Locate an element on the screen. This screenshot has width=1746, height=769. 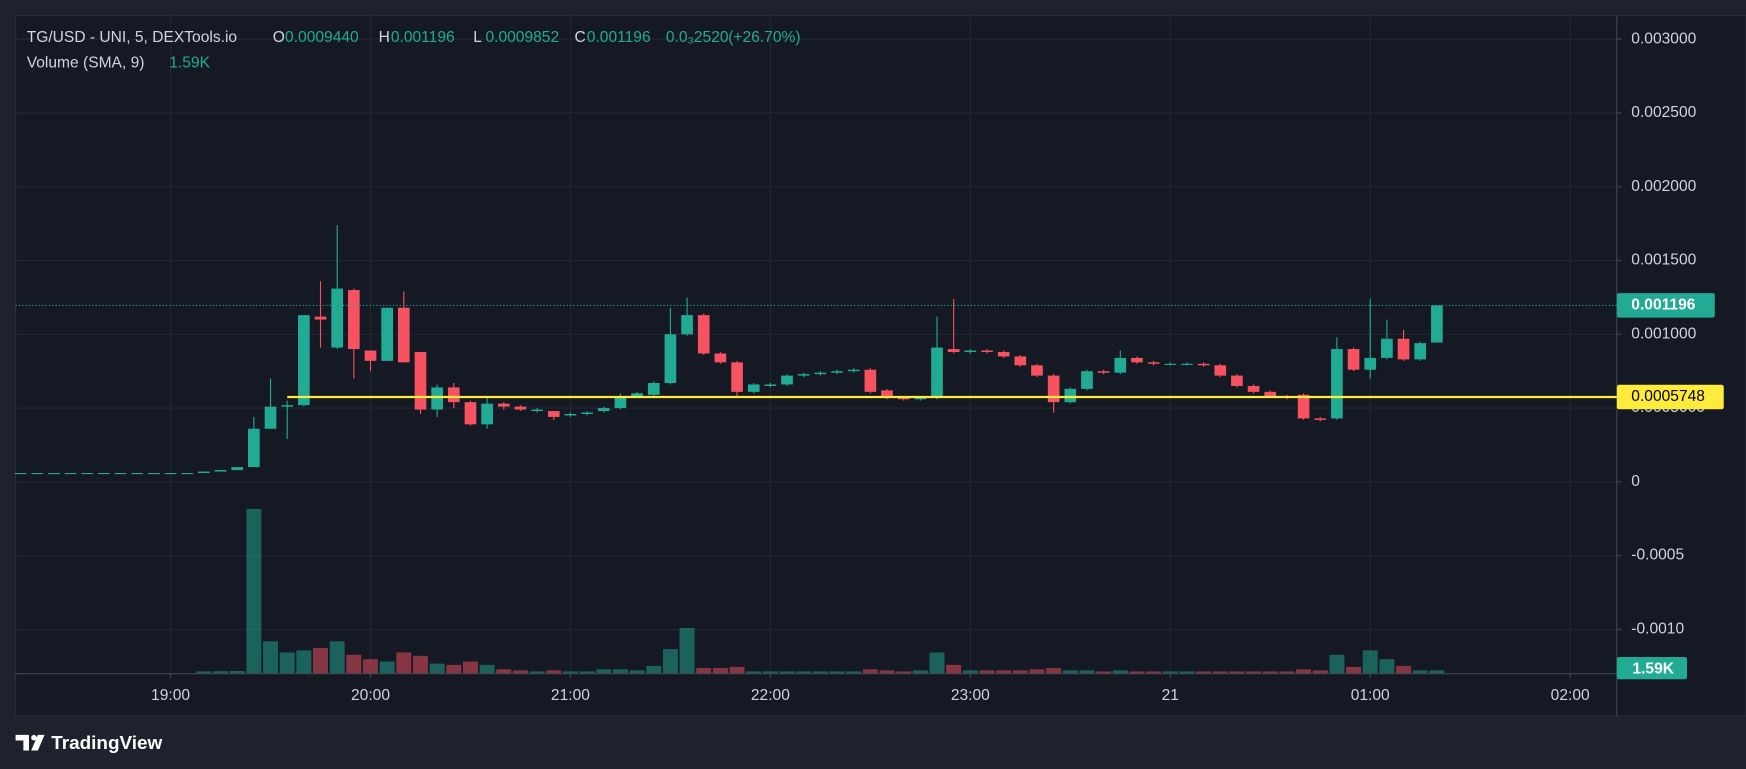
y-tick-label: 0 is located at coordinates (1635, 481).